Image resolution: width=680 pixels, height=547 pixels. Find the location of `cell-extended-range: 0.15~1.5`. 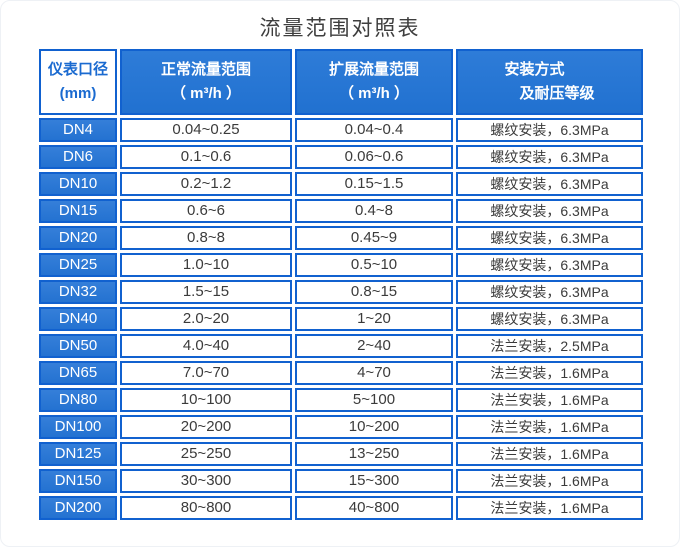

cell-extended-range: 0.15~1.5 is located at coordinates (374, 184).